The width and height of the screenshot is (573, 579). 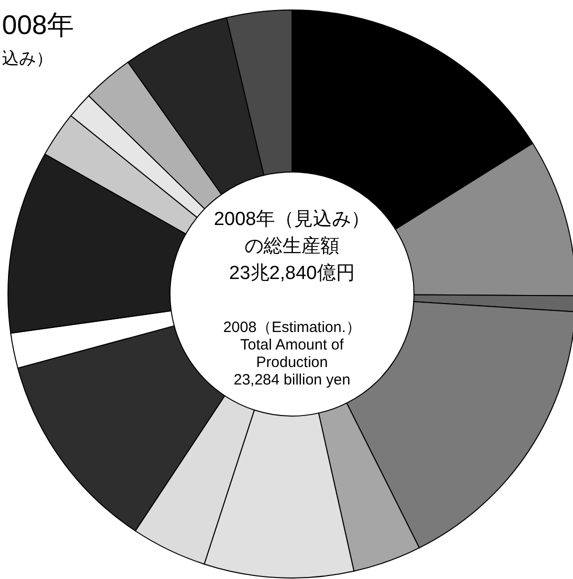 I want to click on annotation: 23兆2,840億円, so click(x=292, y=273).